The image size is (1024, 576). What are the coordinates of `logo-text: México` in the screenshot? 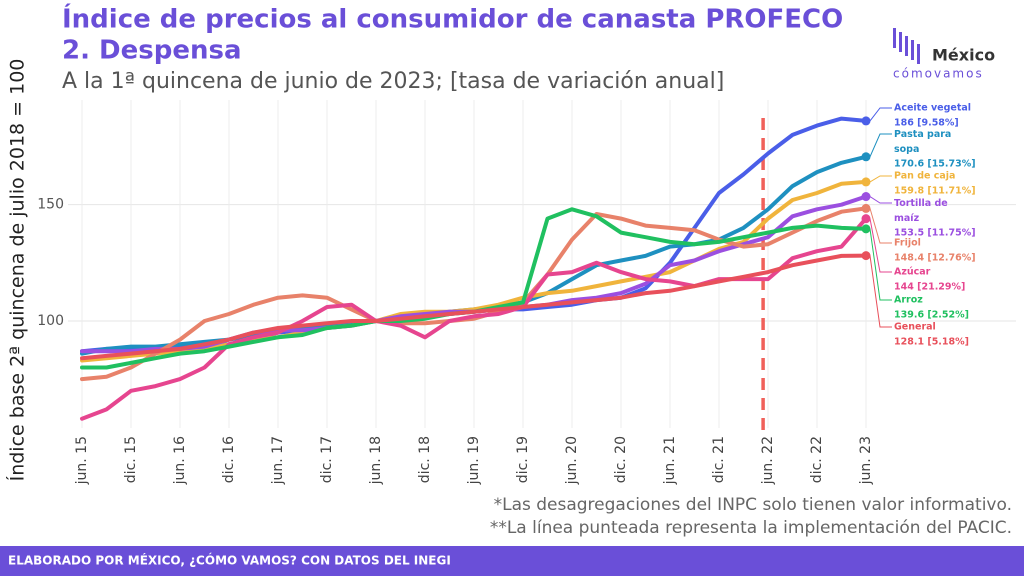 It's located at (963, 55).